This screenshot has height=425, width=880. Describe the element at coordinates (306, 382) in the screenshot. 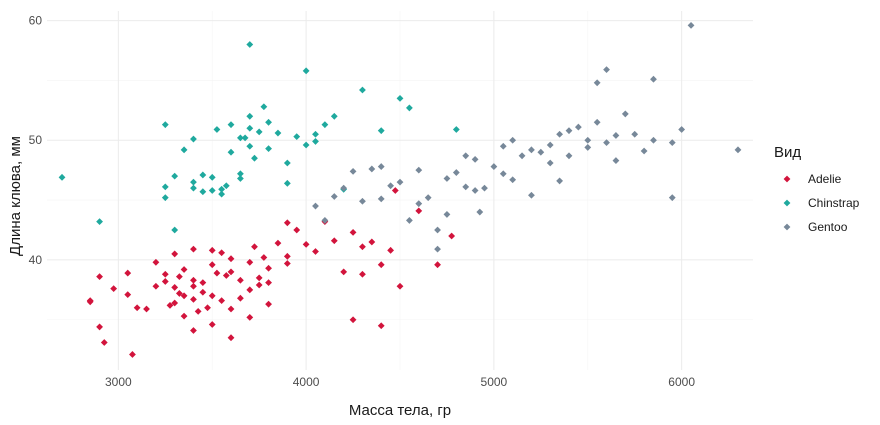

I see `x-tick-label: 4000` at that location.